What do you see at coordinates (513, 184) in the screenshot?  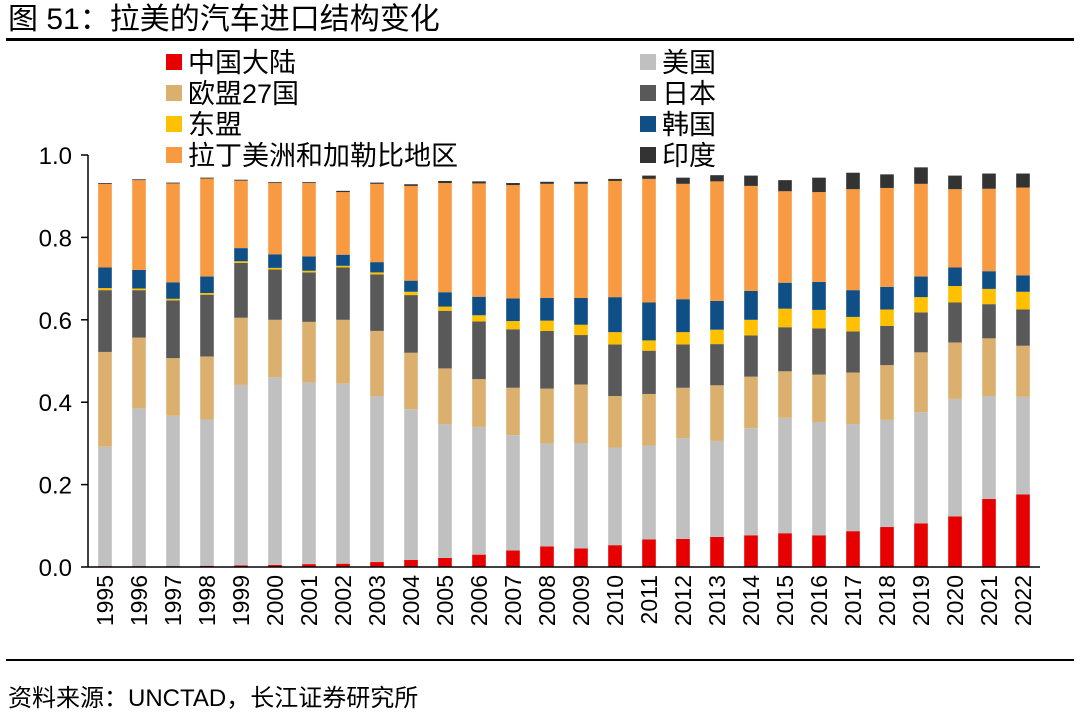 I see `bar-segment-2007-s7` at bounding box center [513, 184].